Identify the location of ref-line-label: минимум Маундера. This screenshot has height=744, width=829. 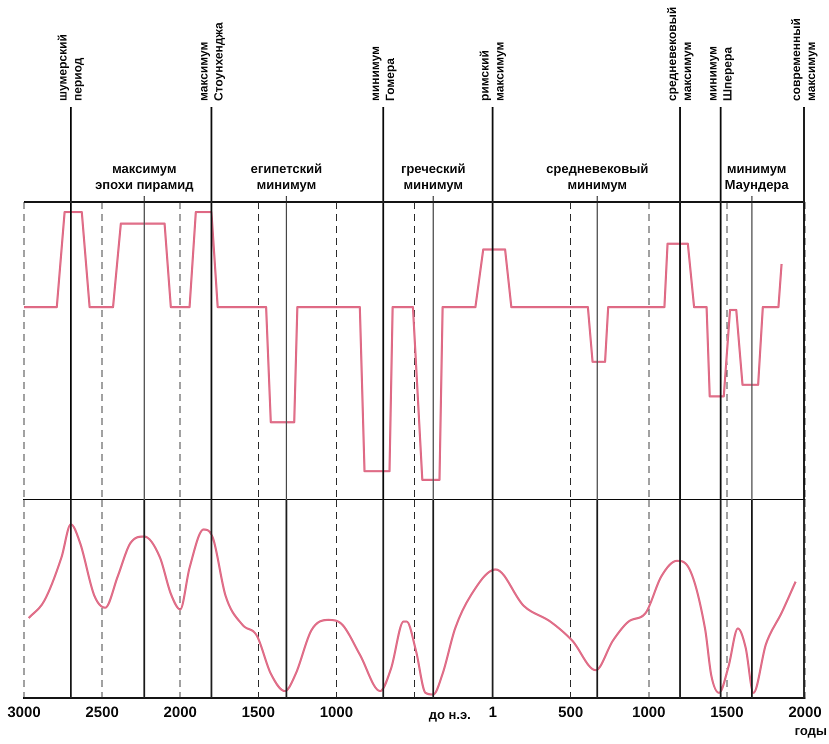
(757, 176).